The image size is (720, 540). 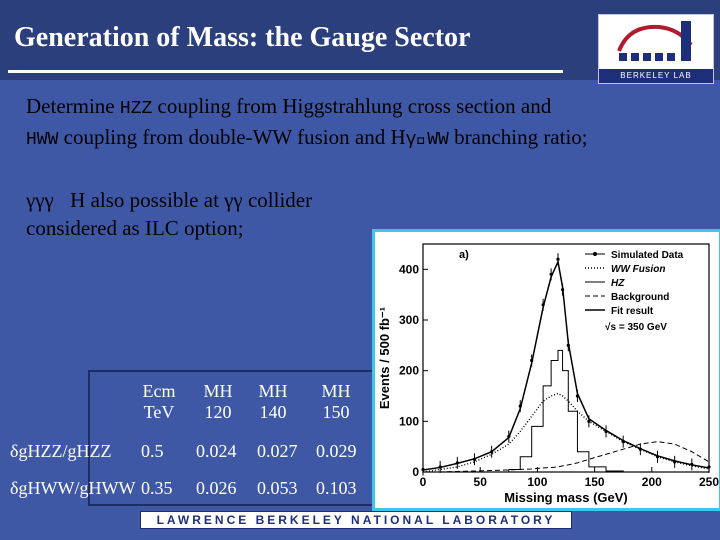 I want to click on x-axis-label: Missing mass (GeV), so click(x=566, y=497).